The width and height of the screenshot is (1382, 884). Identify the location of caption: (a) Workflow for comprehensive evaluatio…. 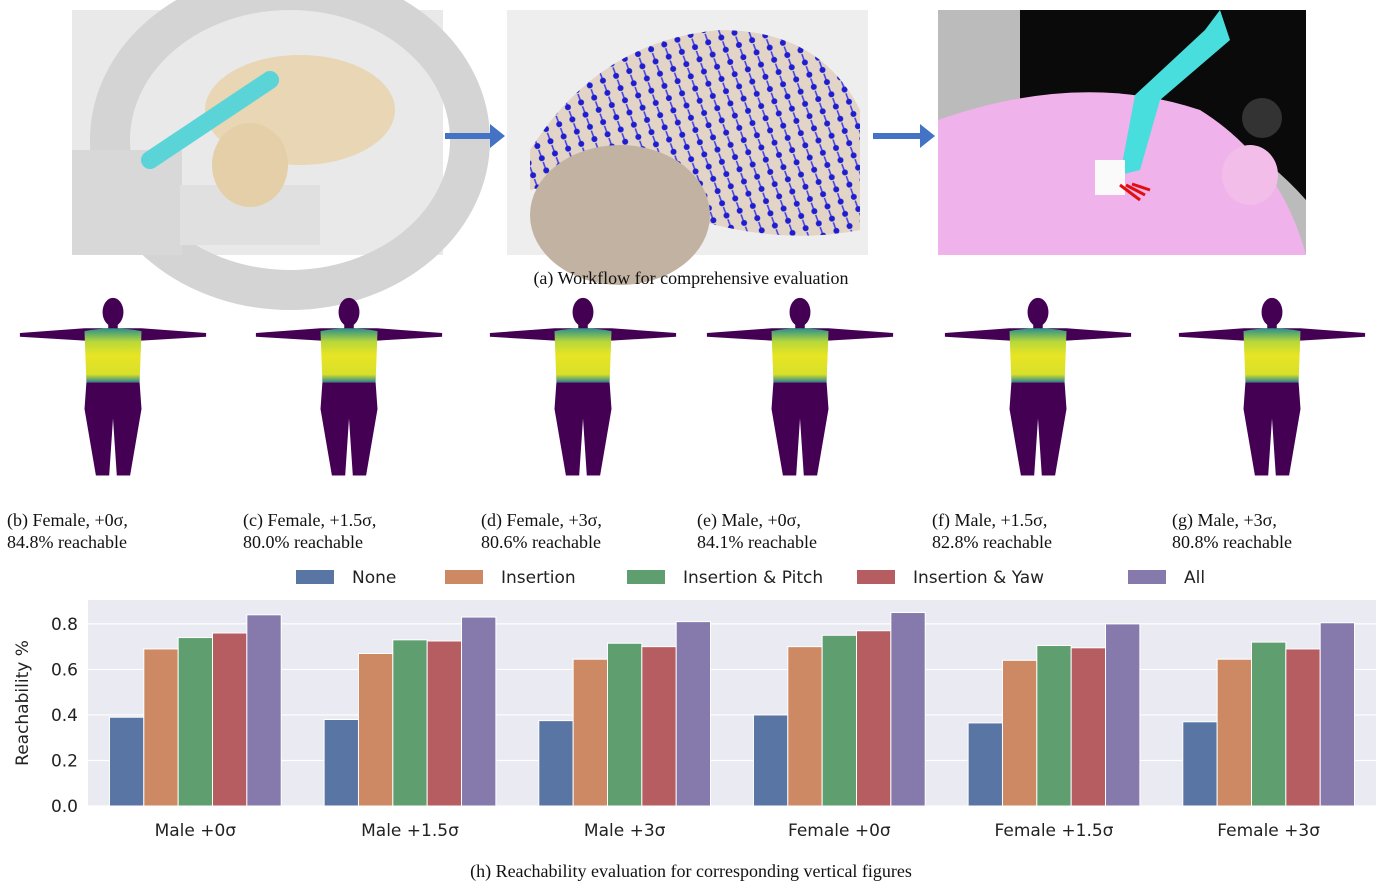
(690, 278).